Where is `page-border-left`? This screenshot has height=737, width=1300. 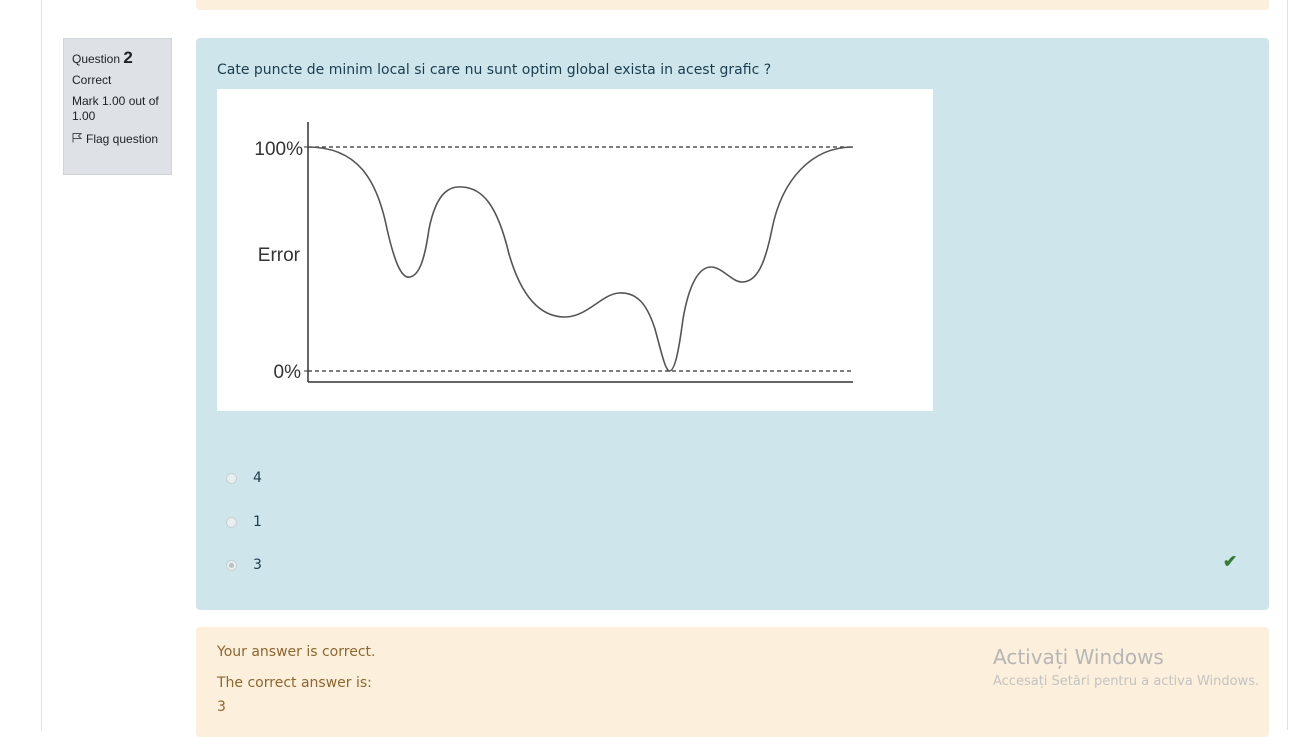 page-border-left is located at coordinates (41, 365).